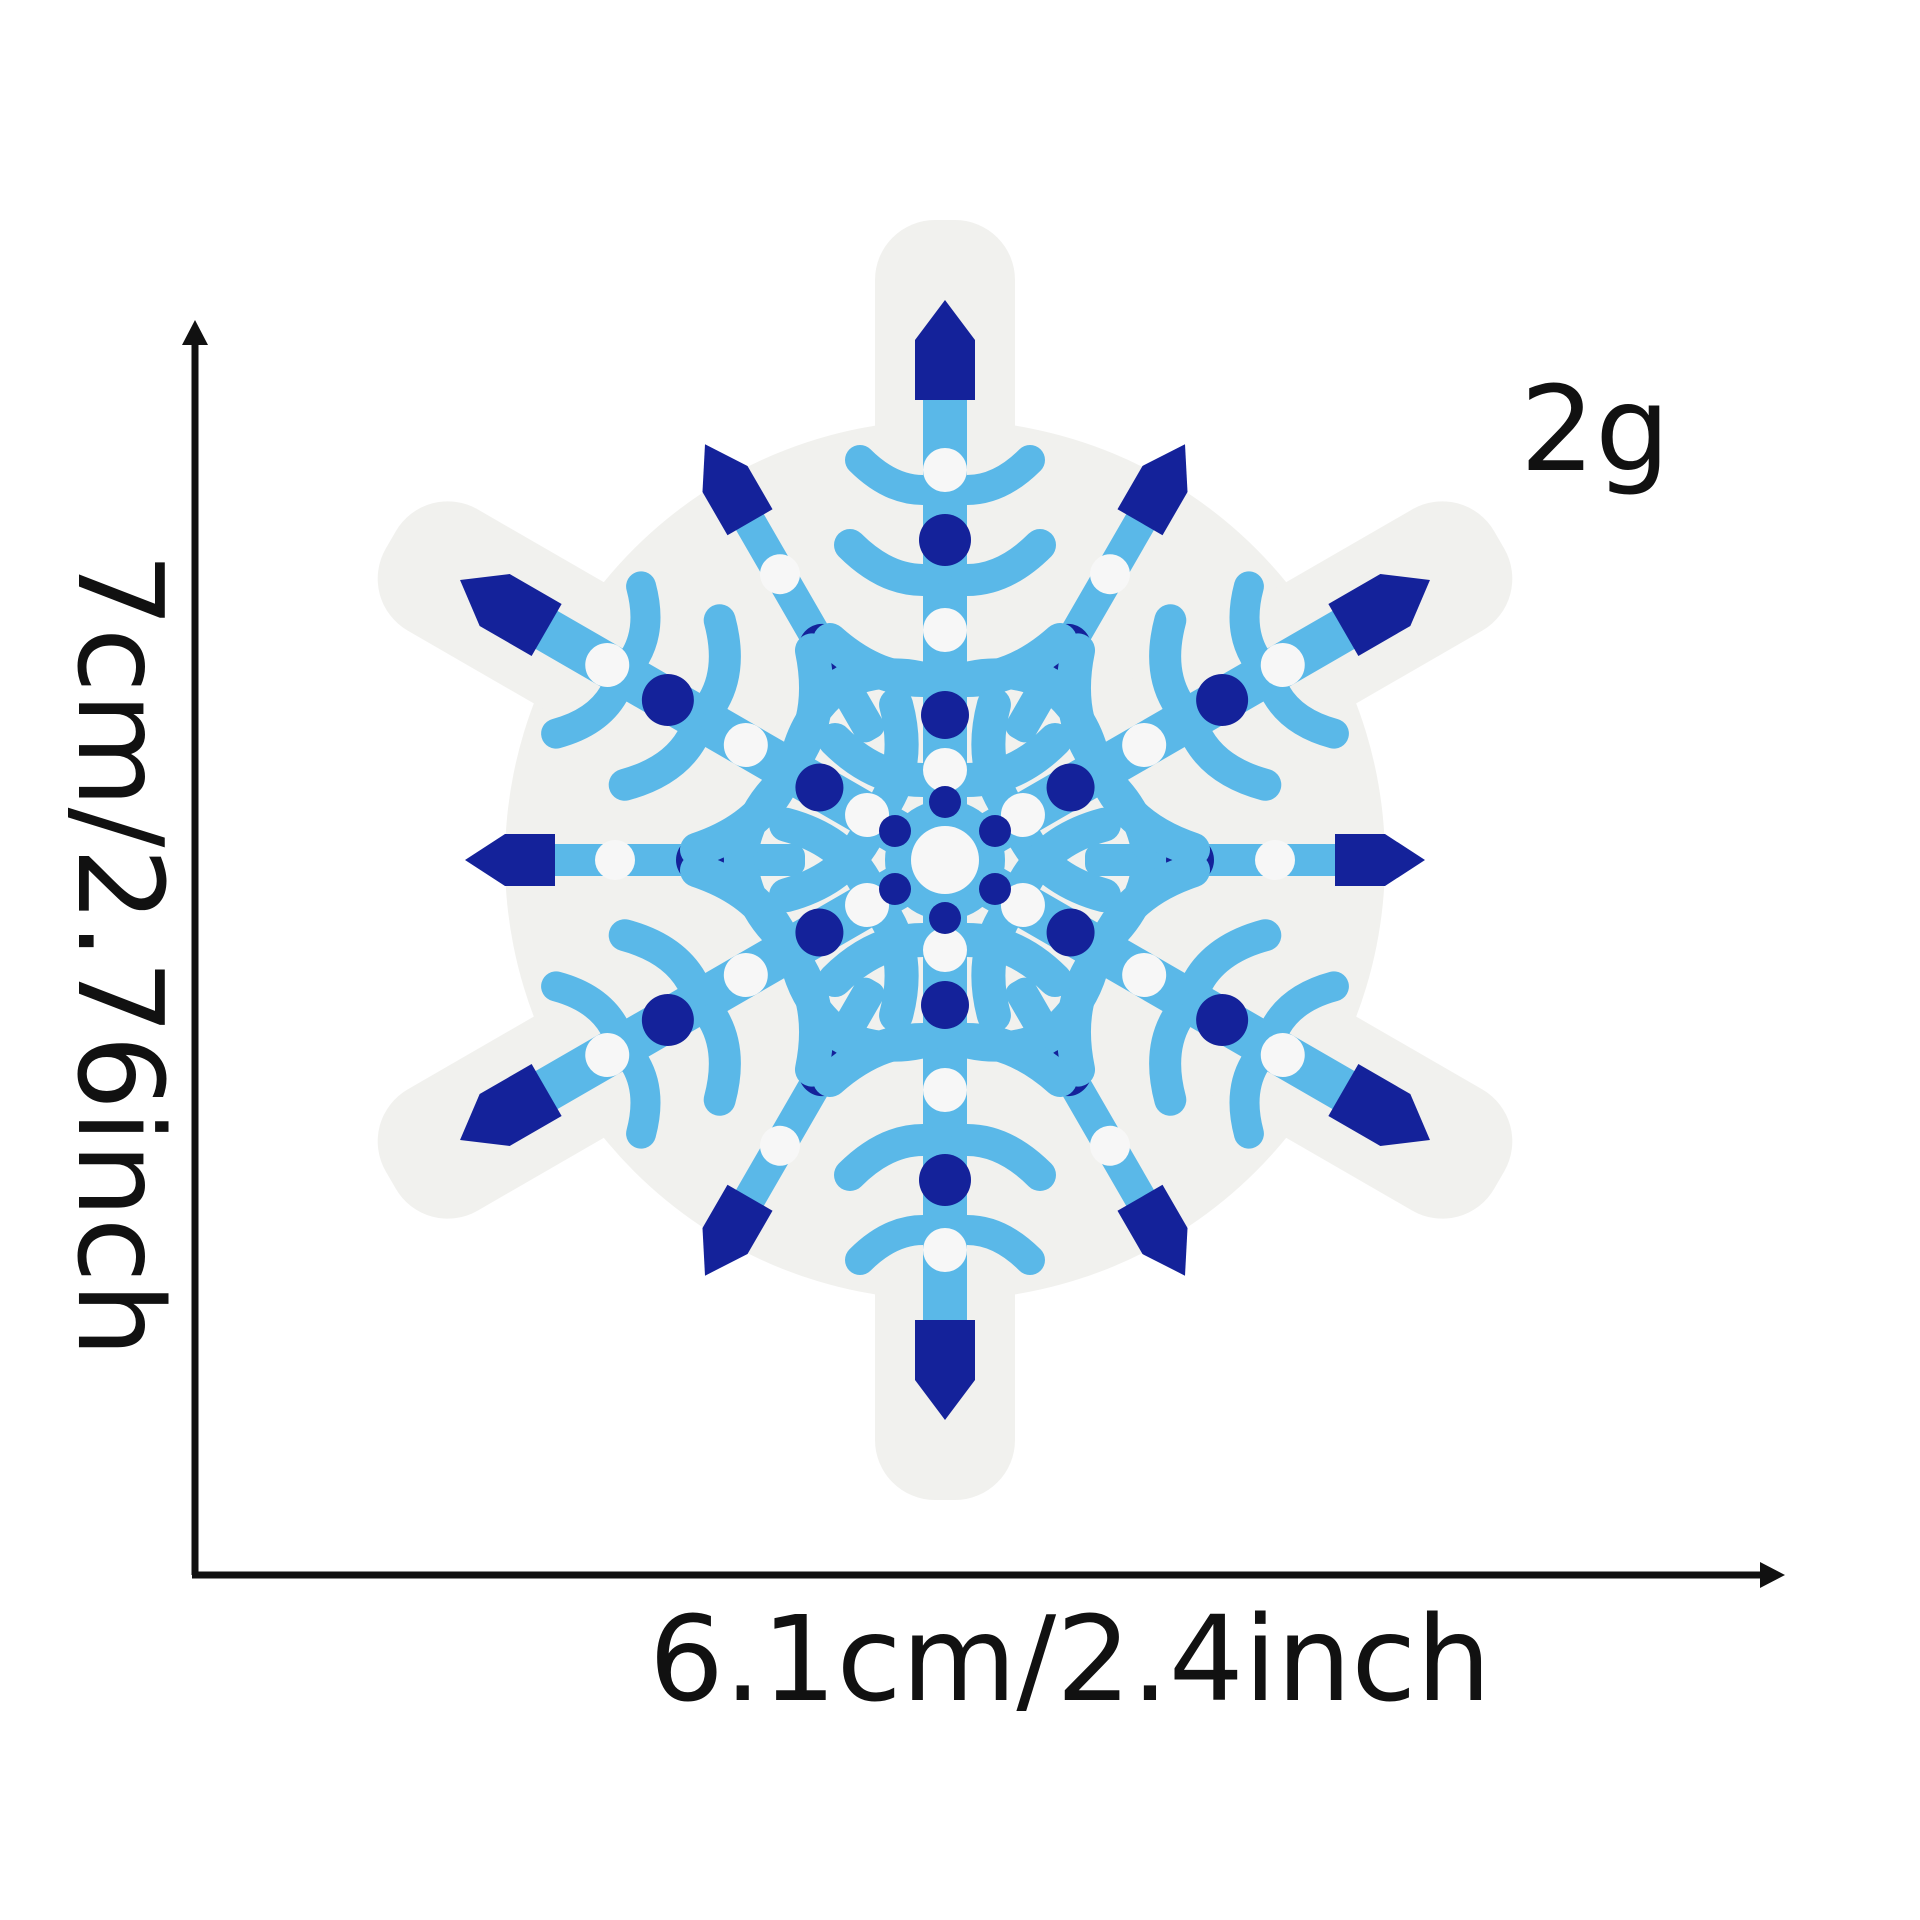 The width and height of the screenshot is (1920, 1920). I want to click on weight-label: 2g, so click(1595, 429).